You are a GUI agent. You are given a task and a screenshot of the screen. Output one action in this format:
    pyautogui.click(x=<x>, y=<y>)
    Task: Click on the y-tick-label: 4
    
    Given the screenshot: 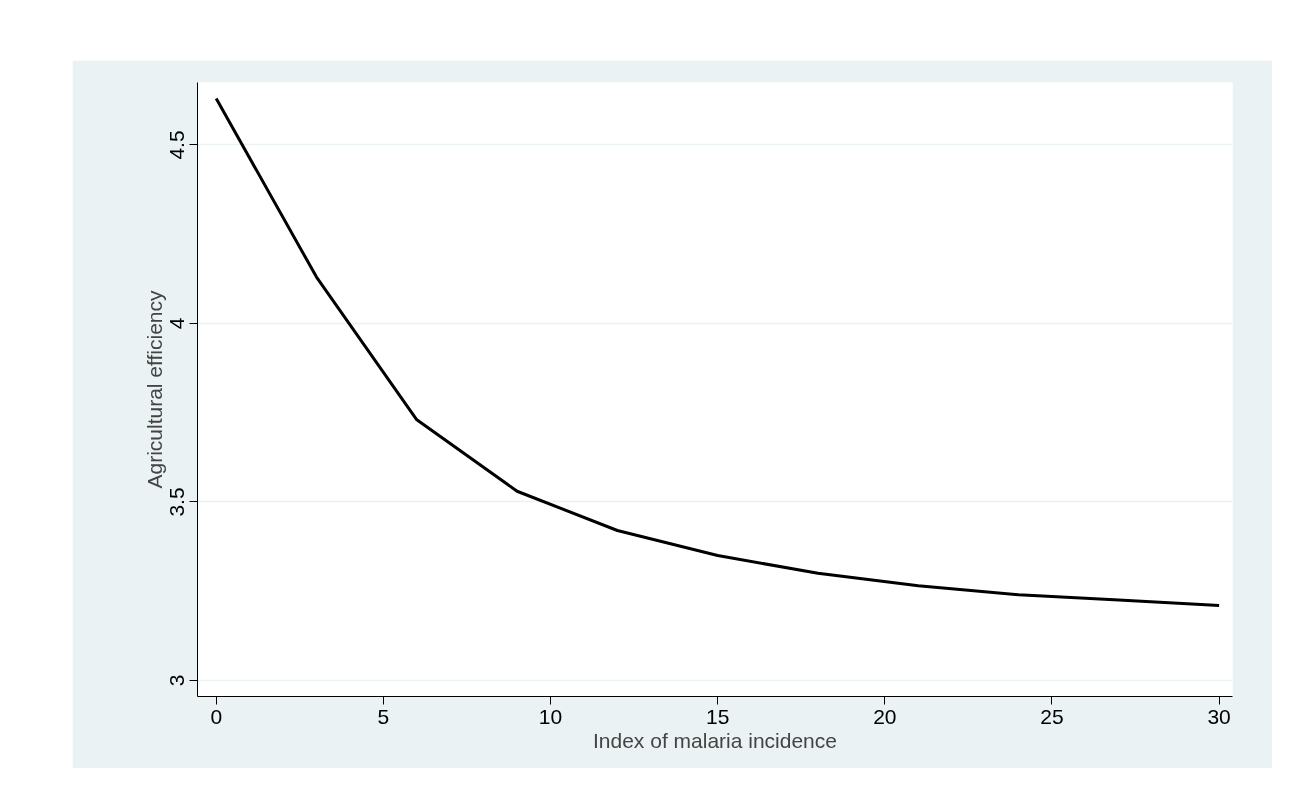 What is the action you would take?
    pyautogui.click(x=177, y=323)
    